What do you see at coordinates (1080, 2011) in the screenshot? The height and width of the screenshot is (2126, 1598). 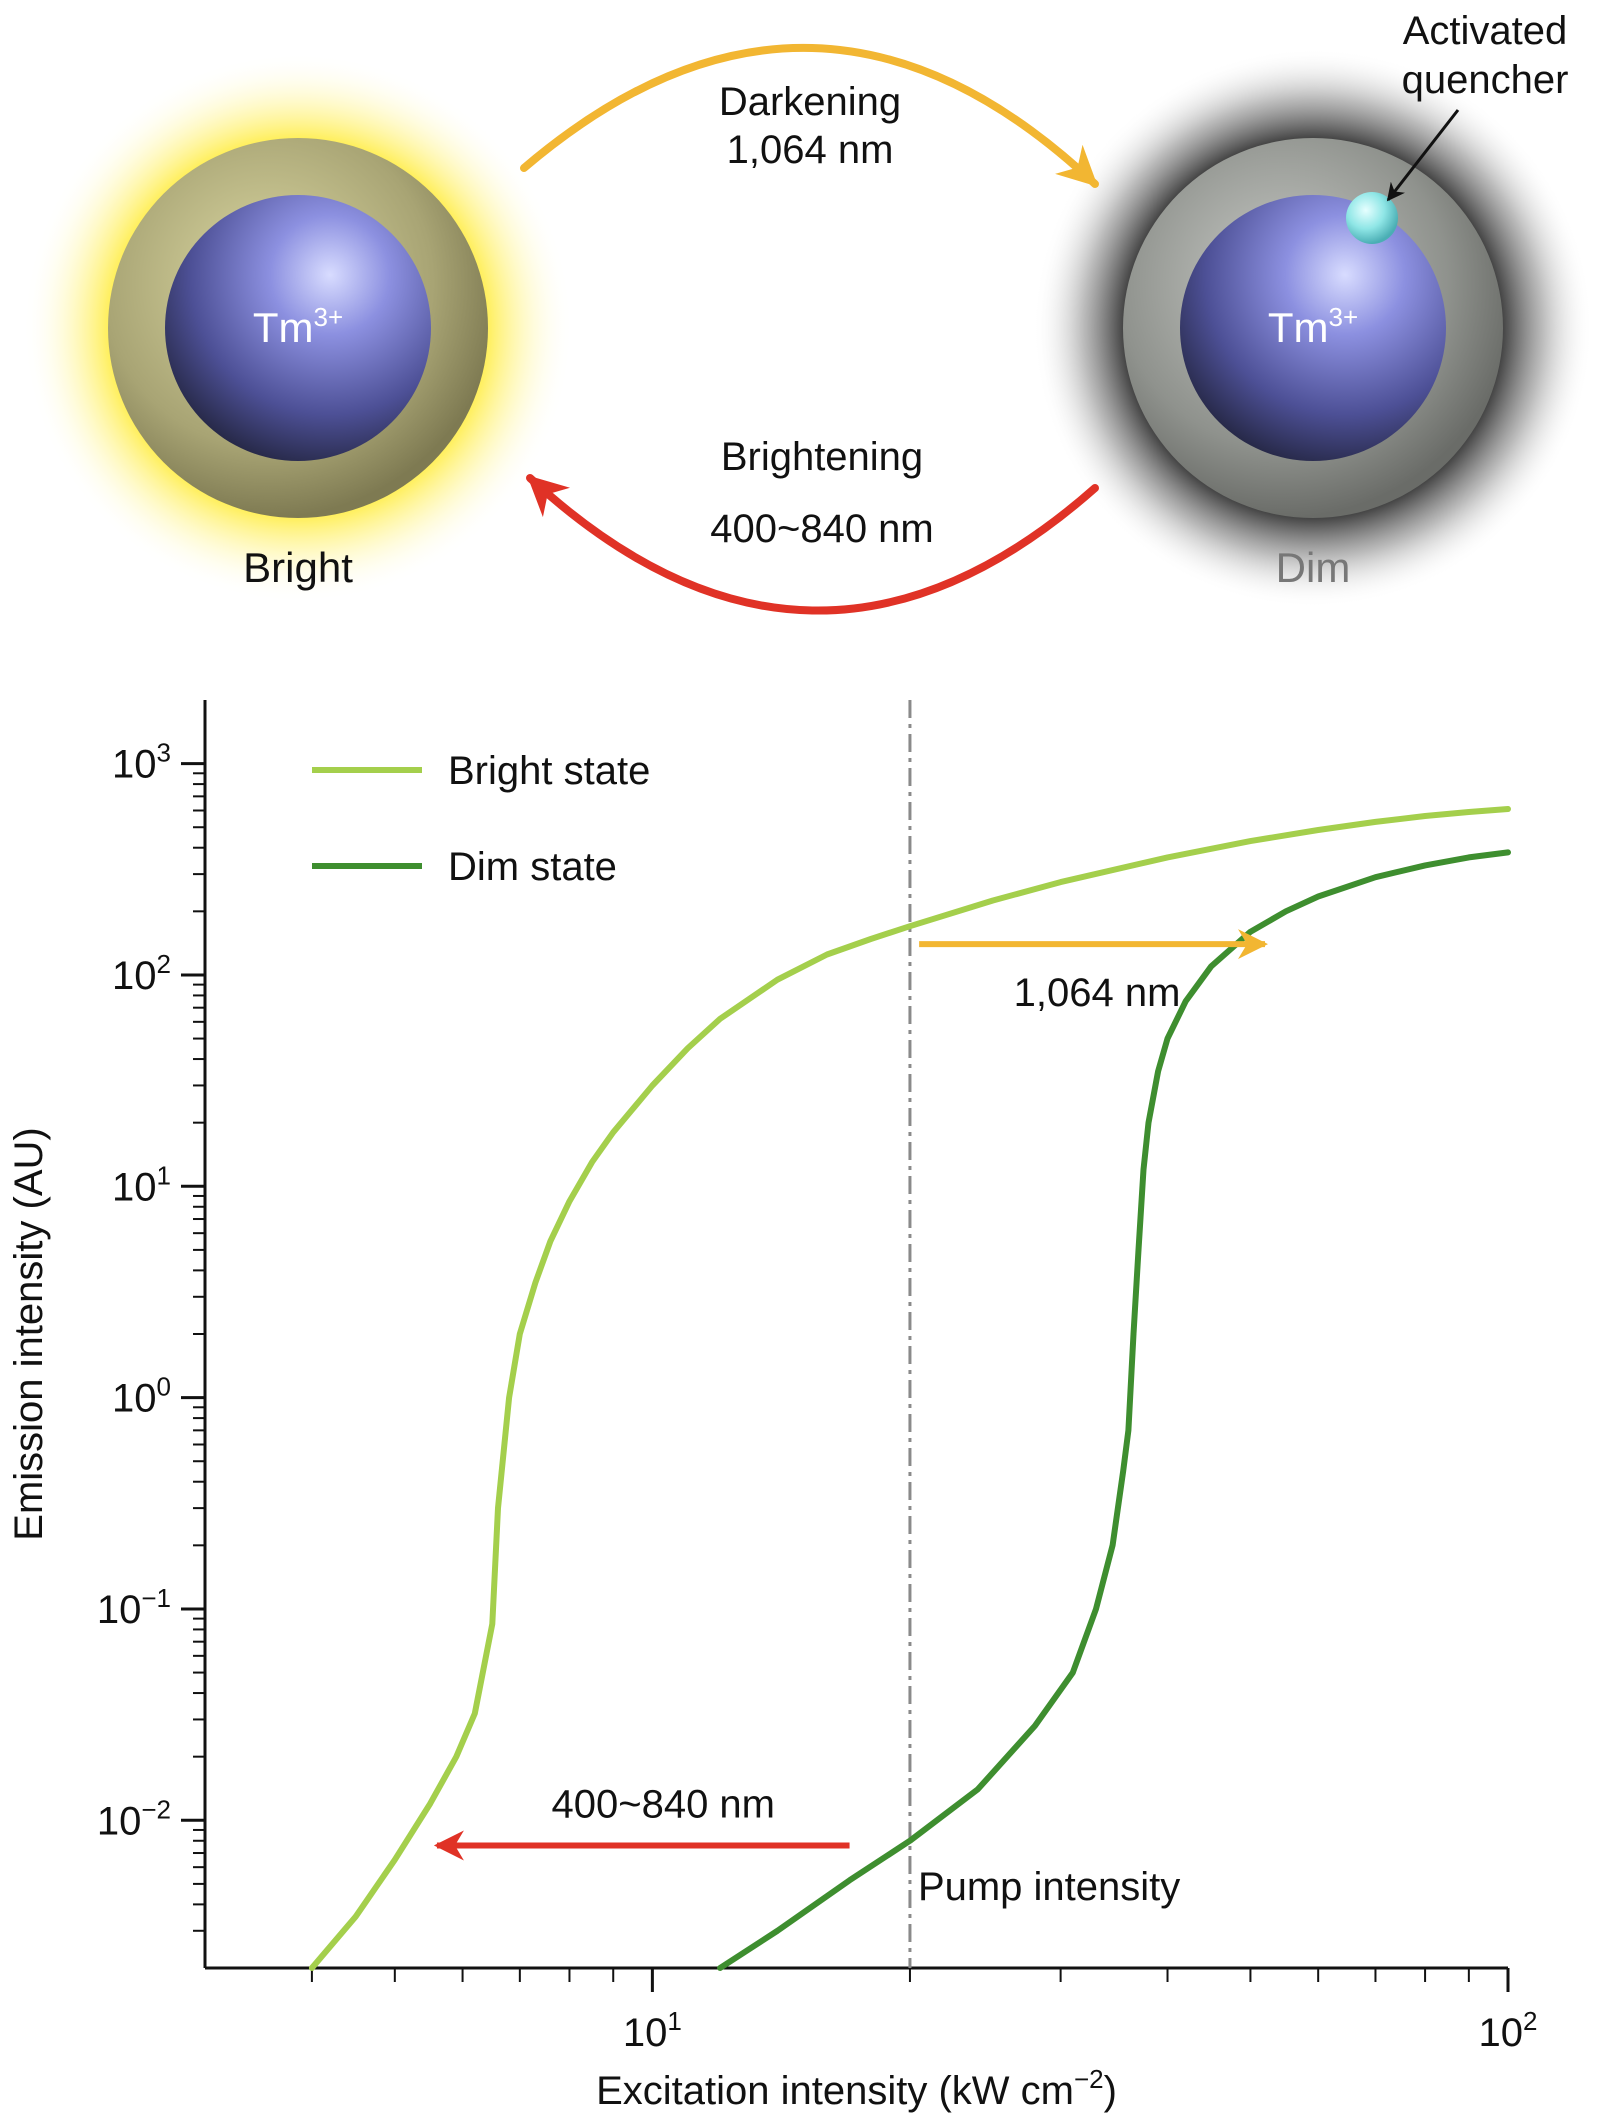 I see `x-ticks: 10¹ 10²` at bounding box center [1080, 2011].